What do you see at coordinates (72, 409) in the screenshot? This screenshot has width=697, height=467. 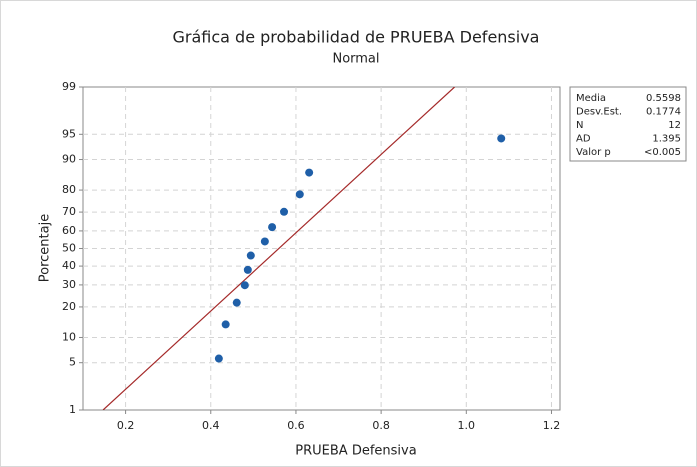 I see `y-tick-label: 1` at bounding box center [72, 409].